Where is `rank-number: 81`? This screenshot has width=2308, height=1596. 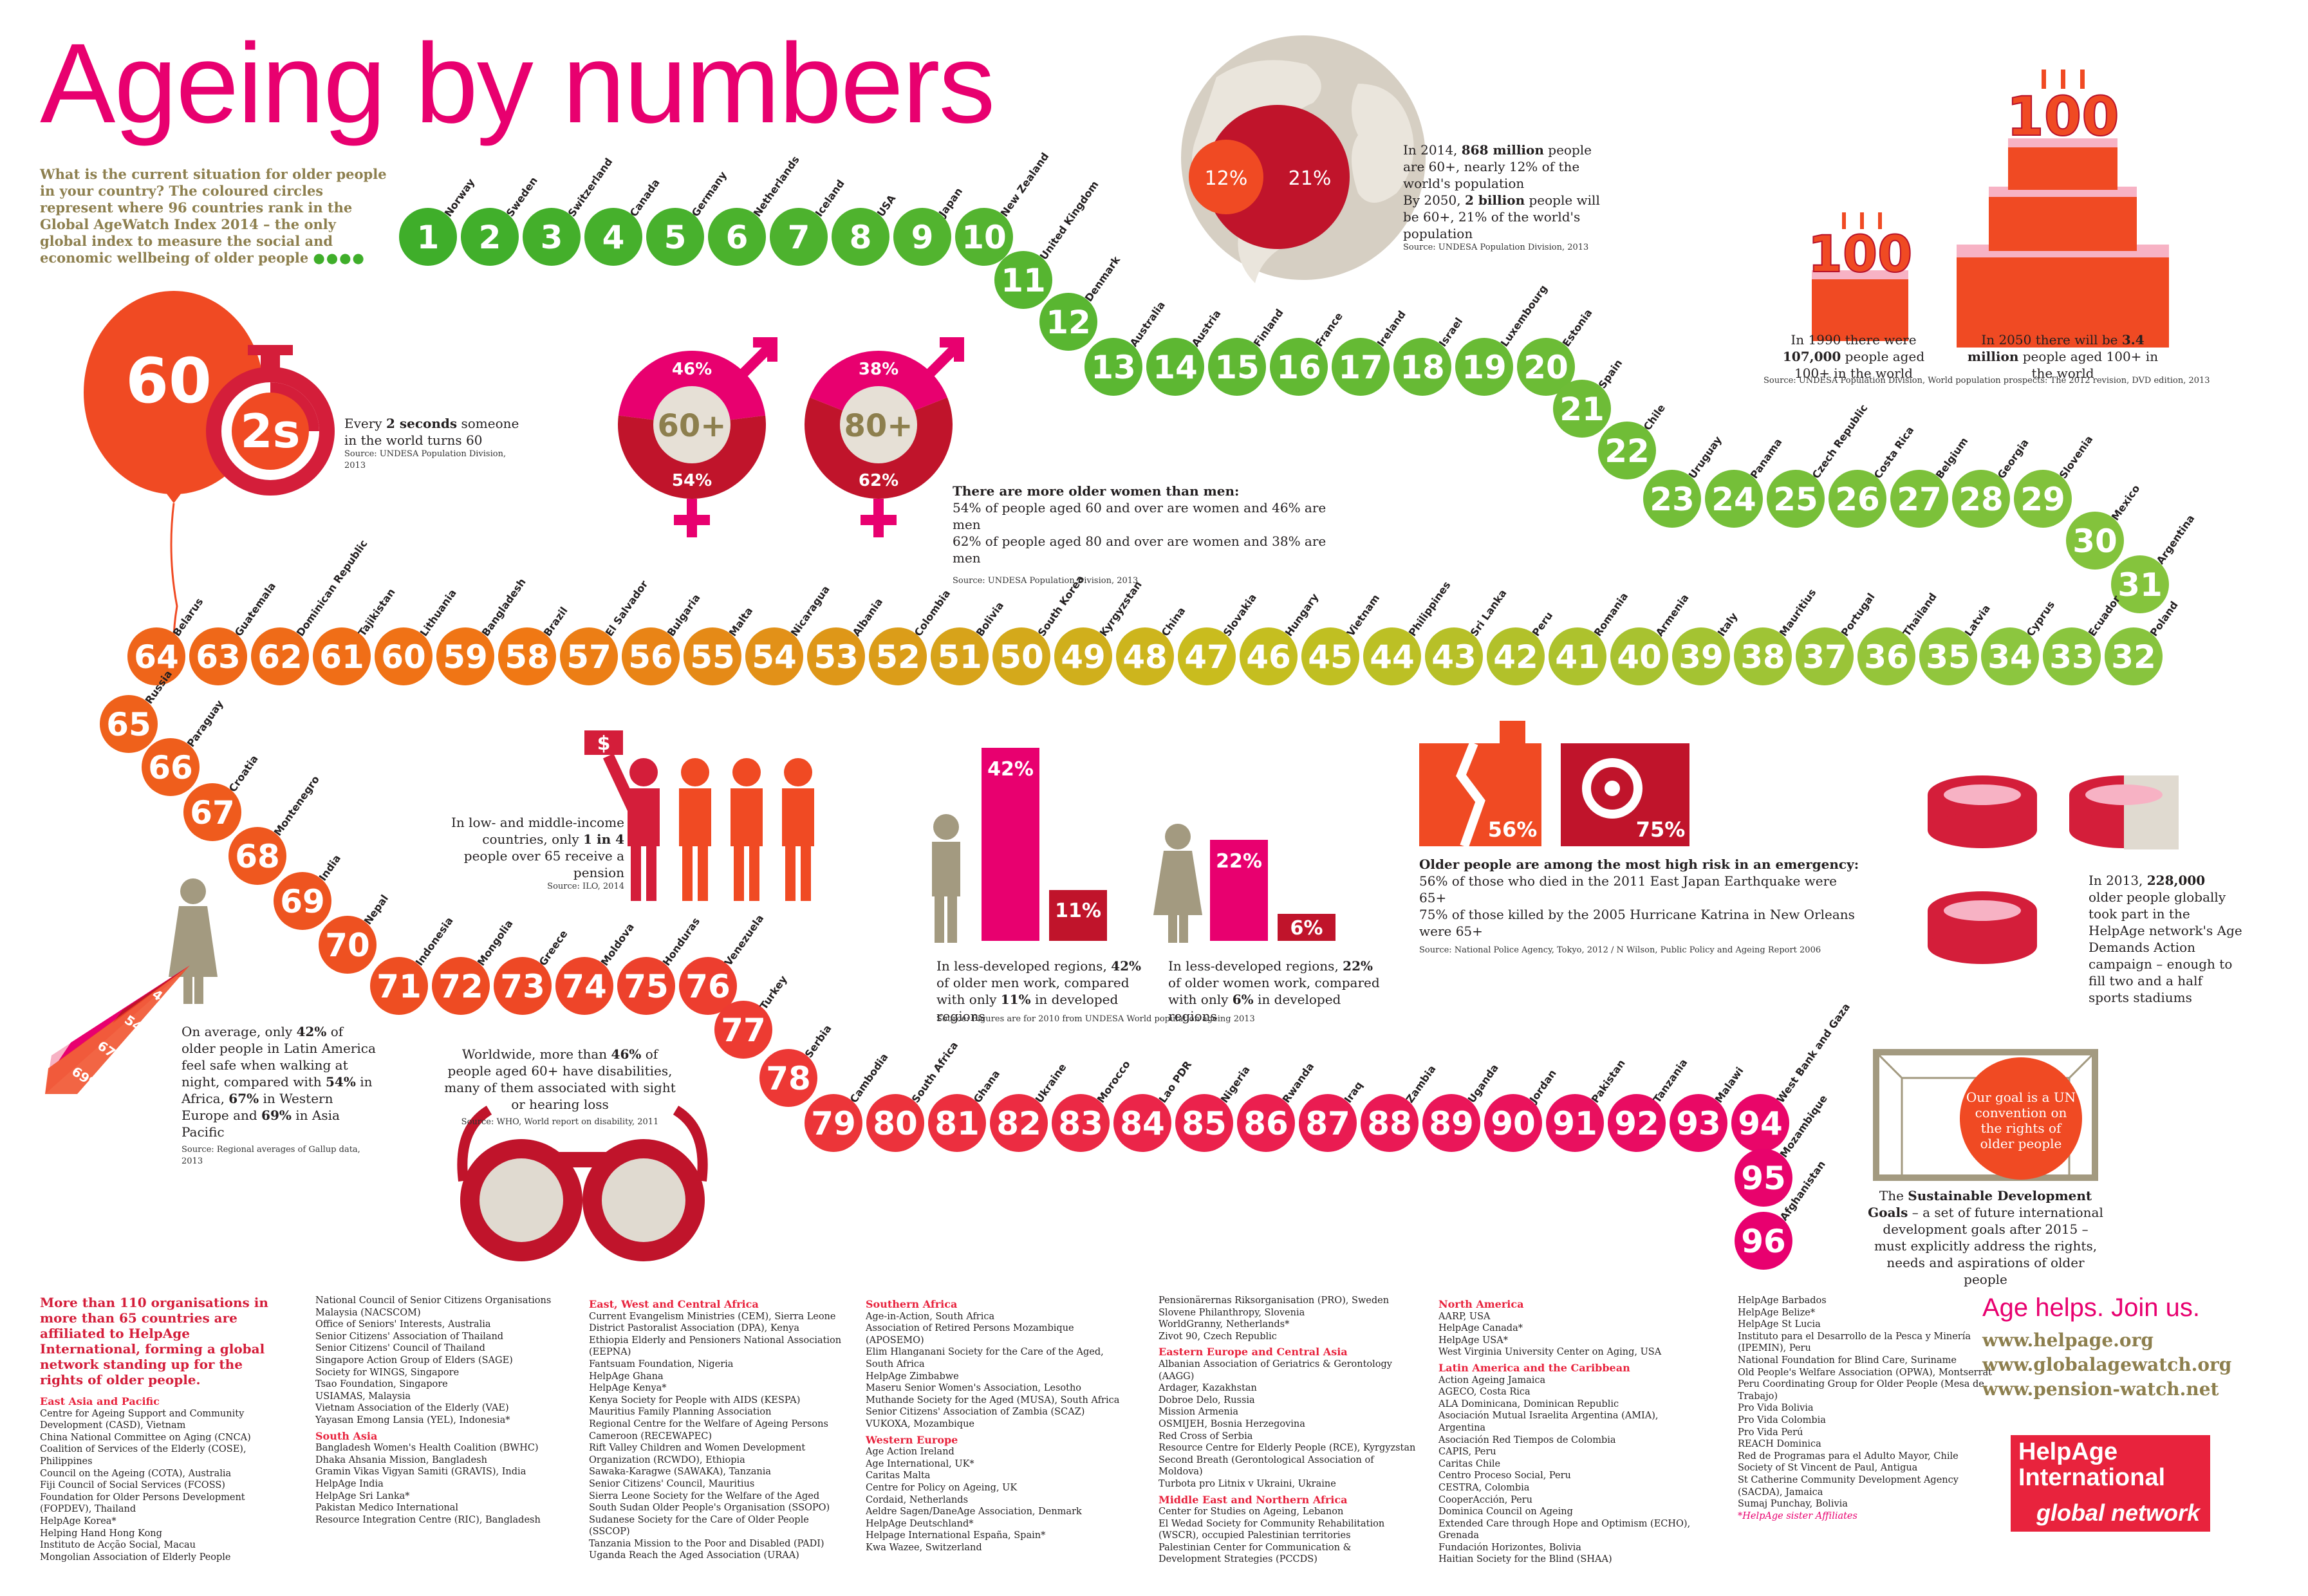
rank-number: 81 is located at coordinates (957, 1123).